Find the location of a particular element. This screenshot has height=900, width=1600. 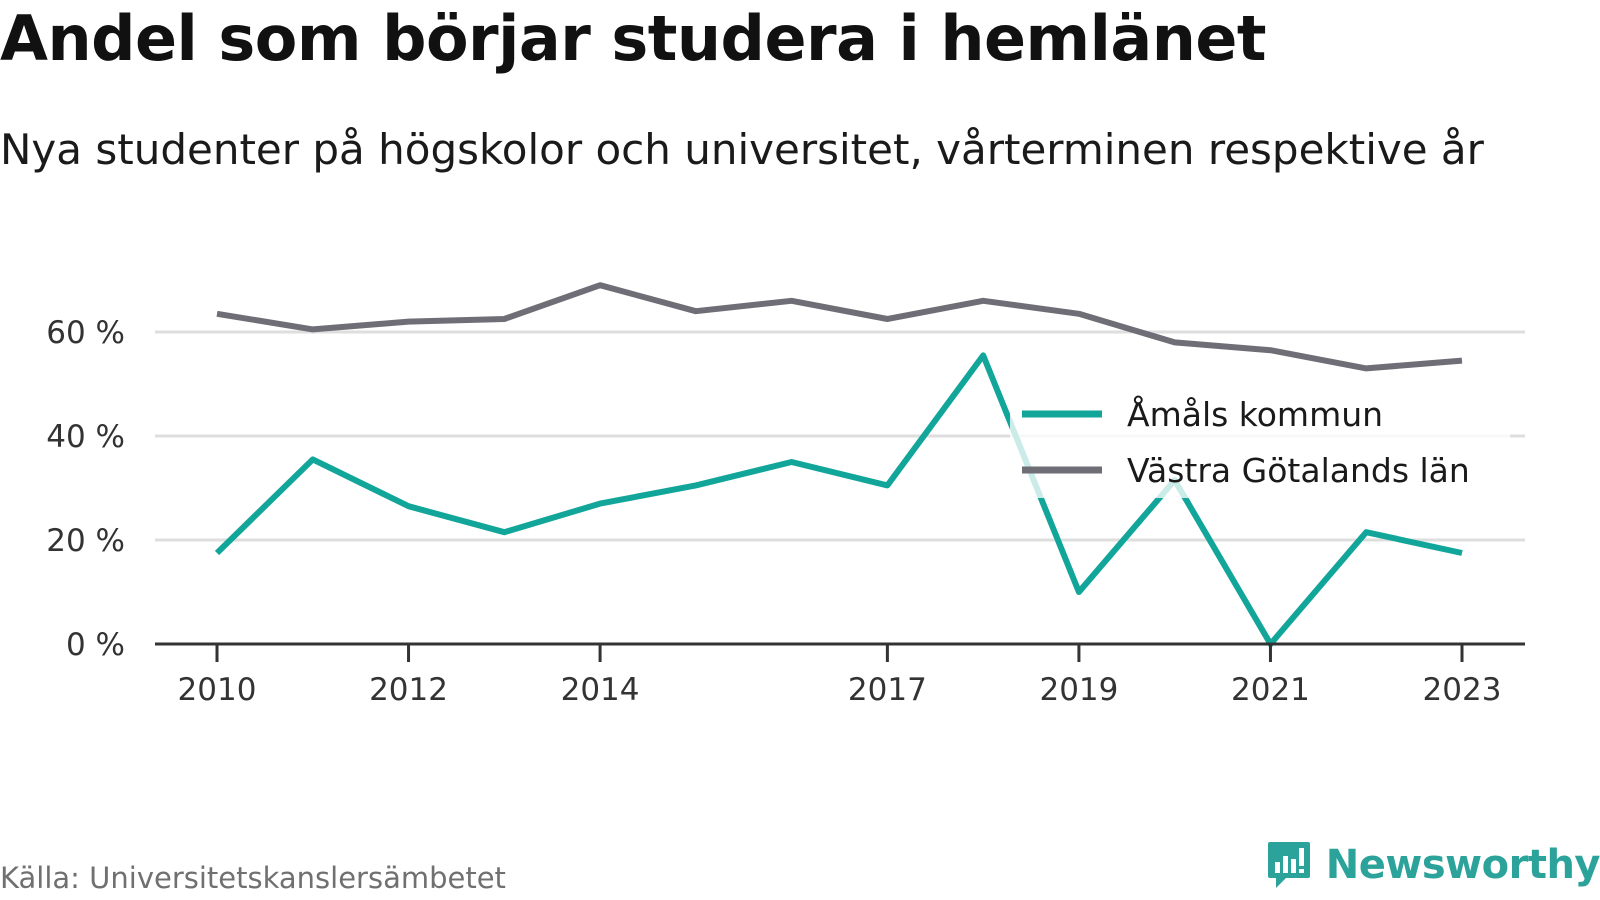

legend-label-amal: Åmåls kommun is located at coordinates (1255, 414).